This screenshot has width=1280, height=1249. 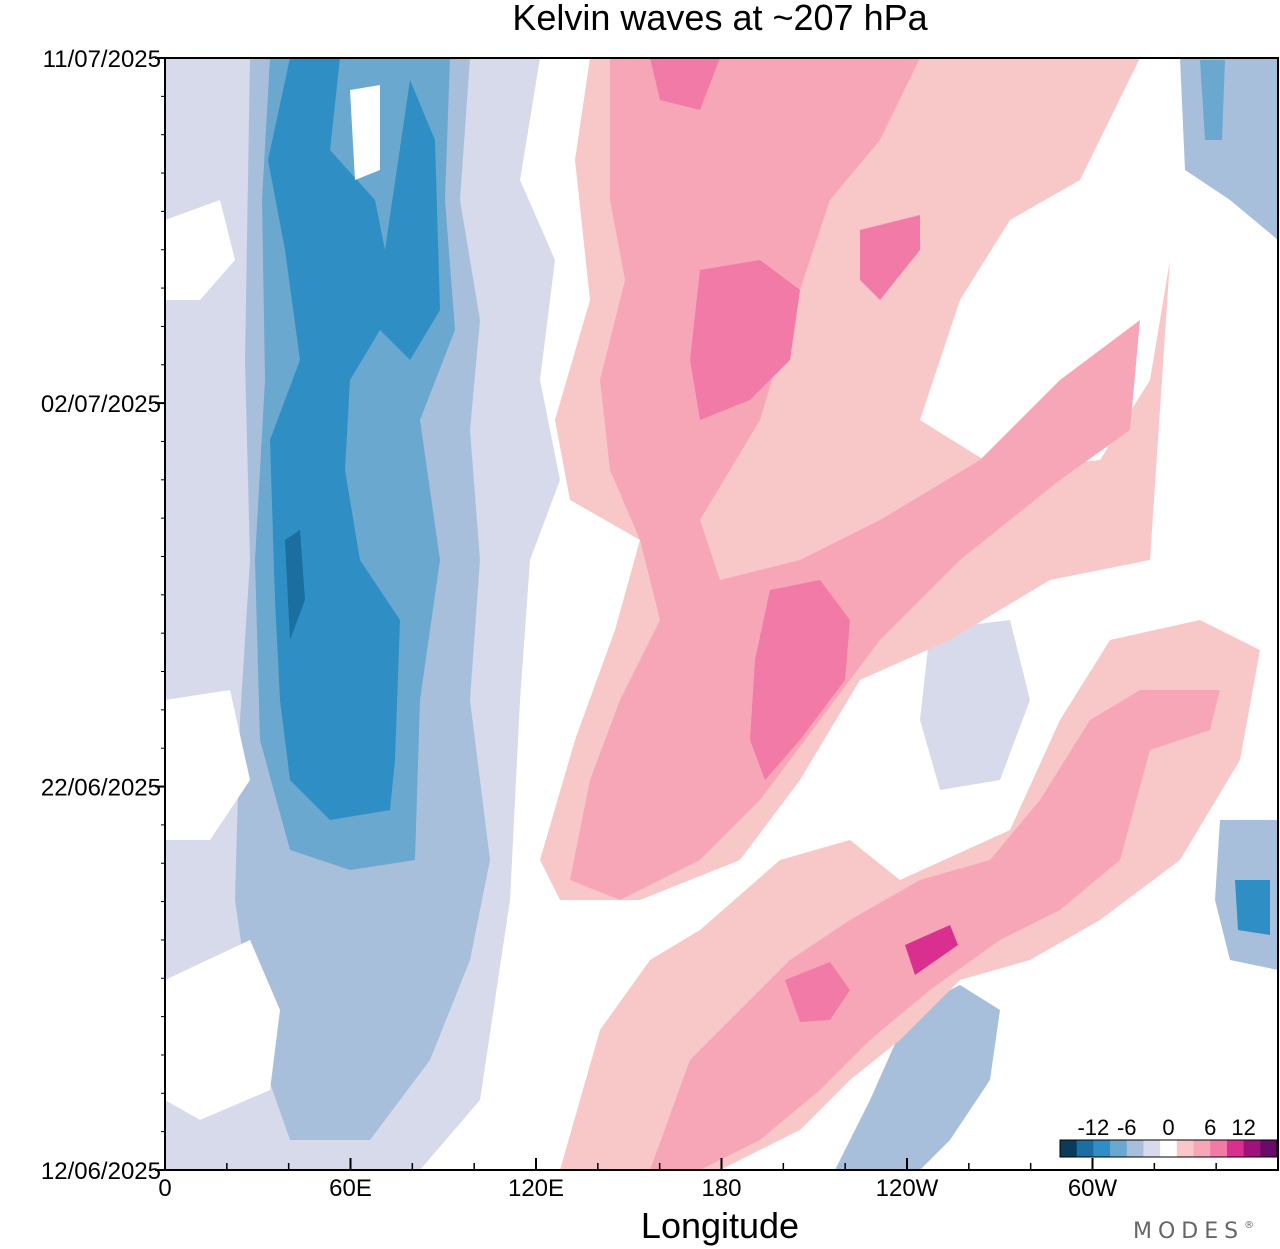 I want to click on colorbar: -12 -6 0 6 12, so click(x=1168, y=1136).